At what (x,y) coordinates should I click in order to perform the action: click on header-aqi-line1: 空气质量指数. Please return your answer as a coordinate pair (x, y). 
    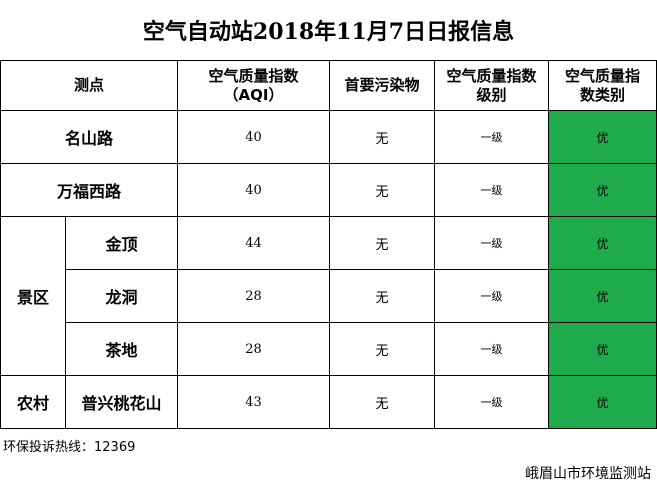
    Looking at the image, I should click on (253, 75).